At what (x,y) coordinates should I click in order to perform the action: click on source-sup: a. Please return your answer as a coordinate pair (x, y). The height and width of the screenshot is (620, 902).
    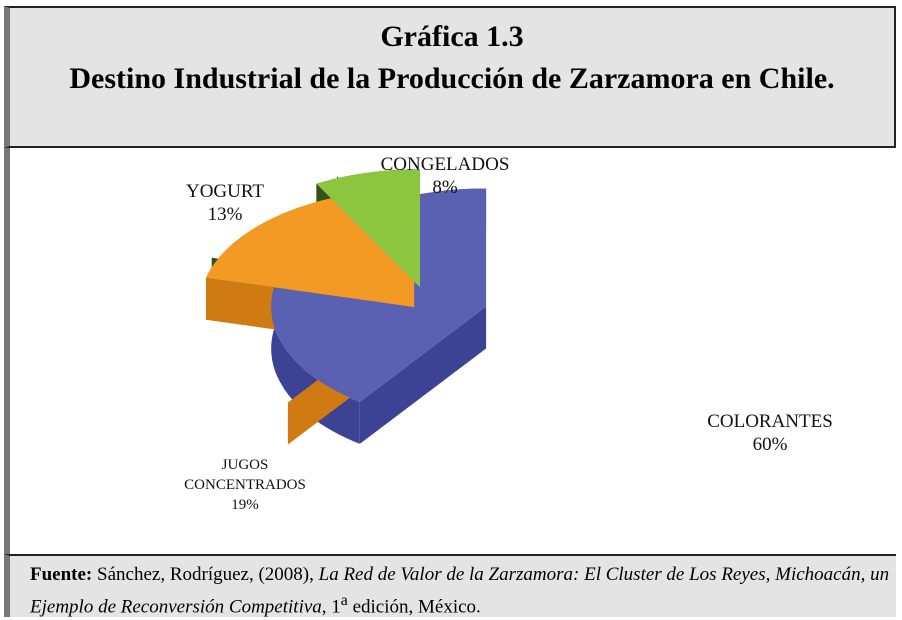
    Looking at the image, I should click on (344, 600).